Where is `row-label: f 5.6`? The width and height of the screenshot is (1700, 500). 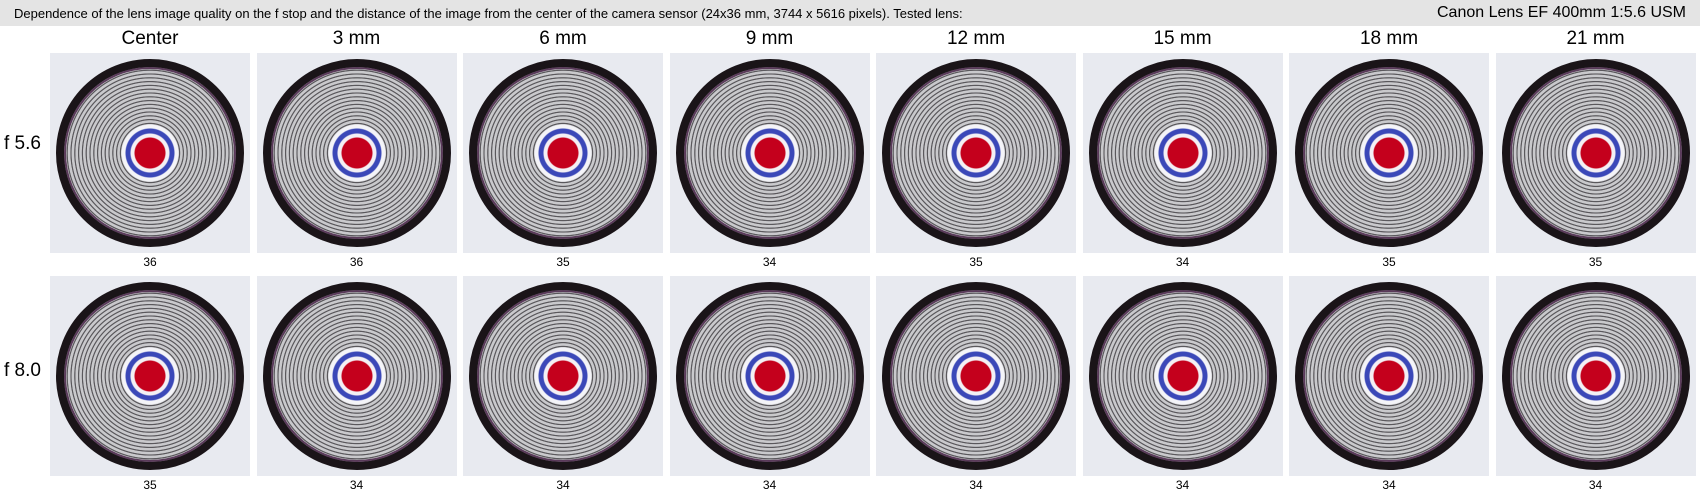
row-label: f 5.6 is located at coordinates (22, 143).